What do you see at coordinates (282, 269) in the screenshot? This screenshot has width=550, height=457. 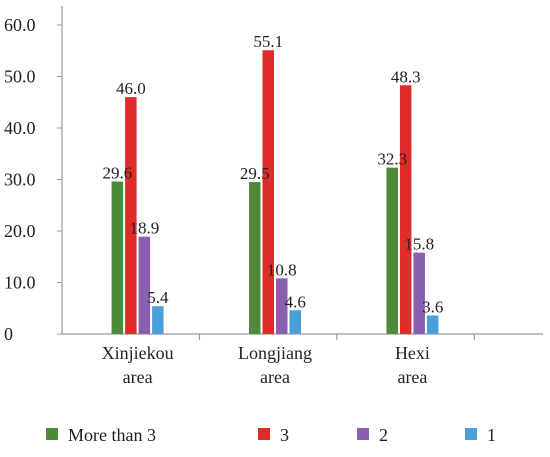 I see `data-label: 10.8` at bounding box center [282, 269].